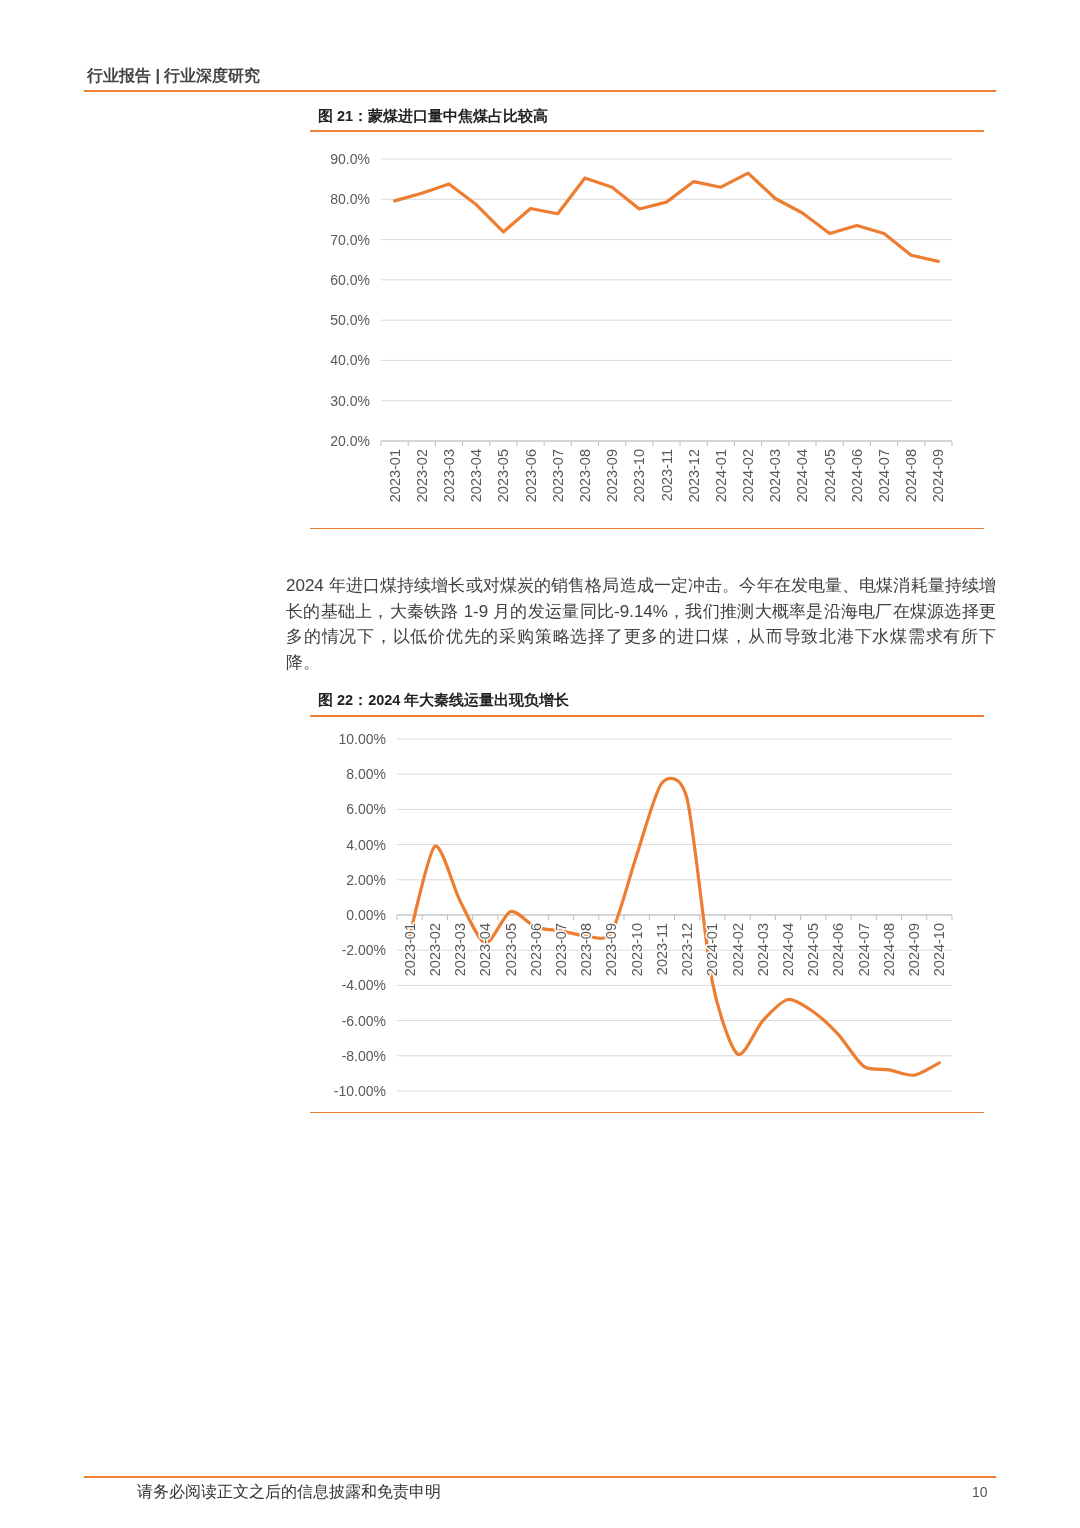 This screenshot has width=1080, height=1528. Describe the element at coordinates (444, 700) in the screenshot. I see `chart-title: 图 22：2024 年大秦线运量出现负增长` at that location.